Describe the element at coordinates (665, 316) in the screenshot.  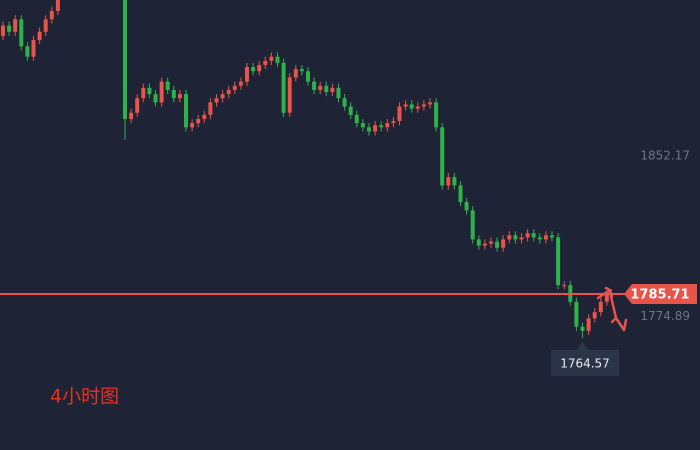
I see `y-tick-label: 1774.89` at that location.